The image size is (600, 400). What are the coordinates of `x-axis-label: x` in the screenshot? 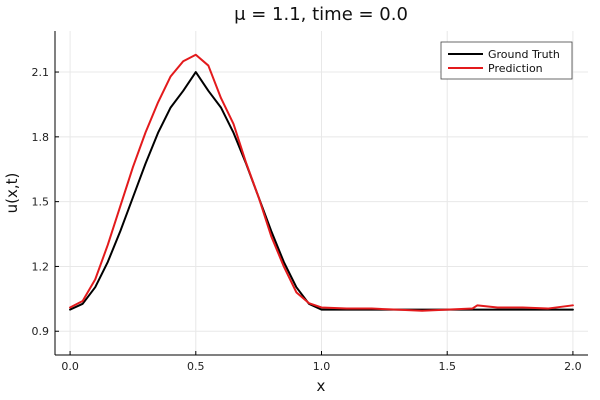 It's located at (321, 386).